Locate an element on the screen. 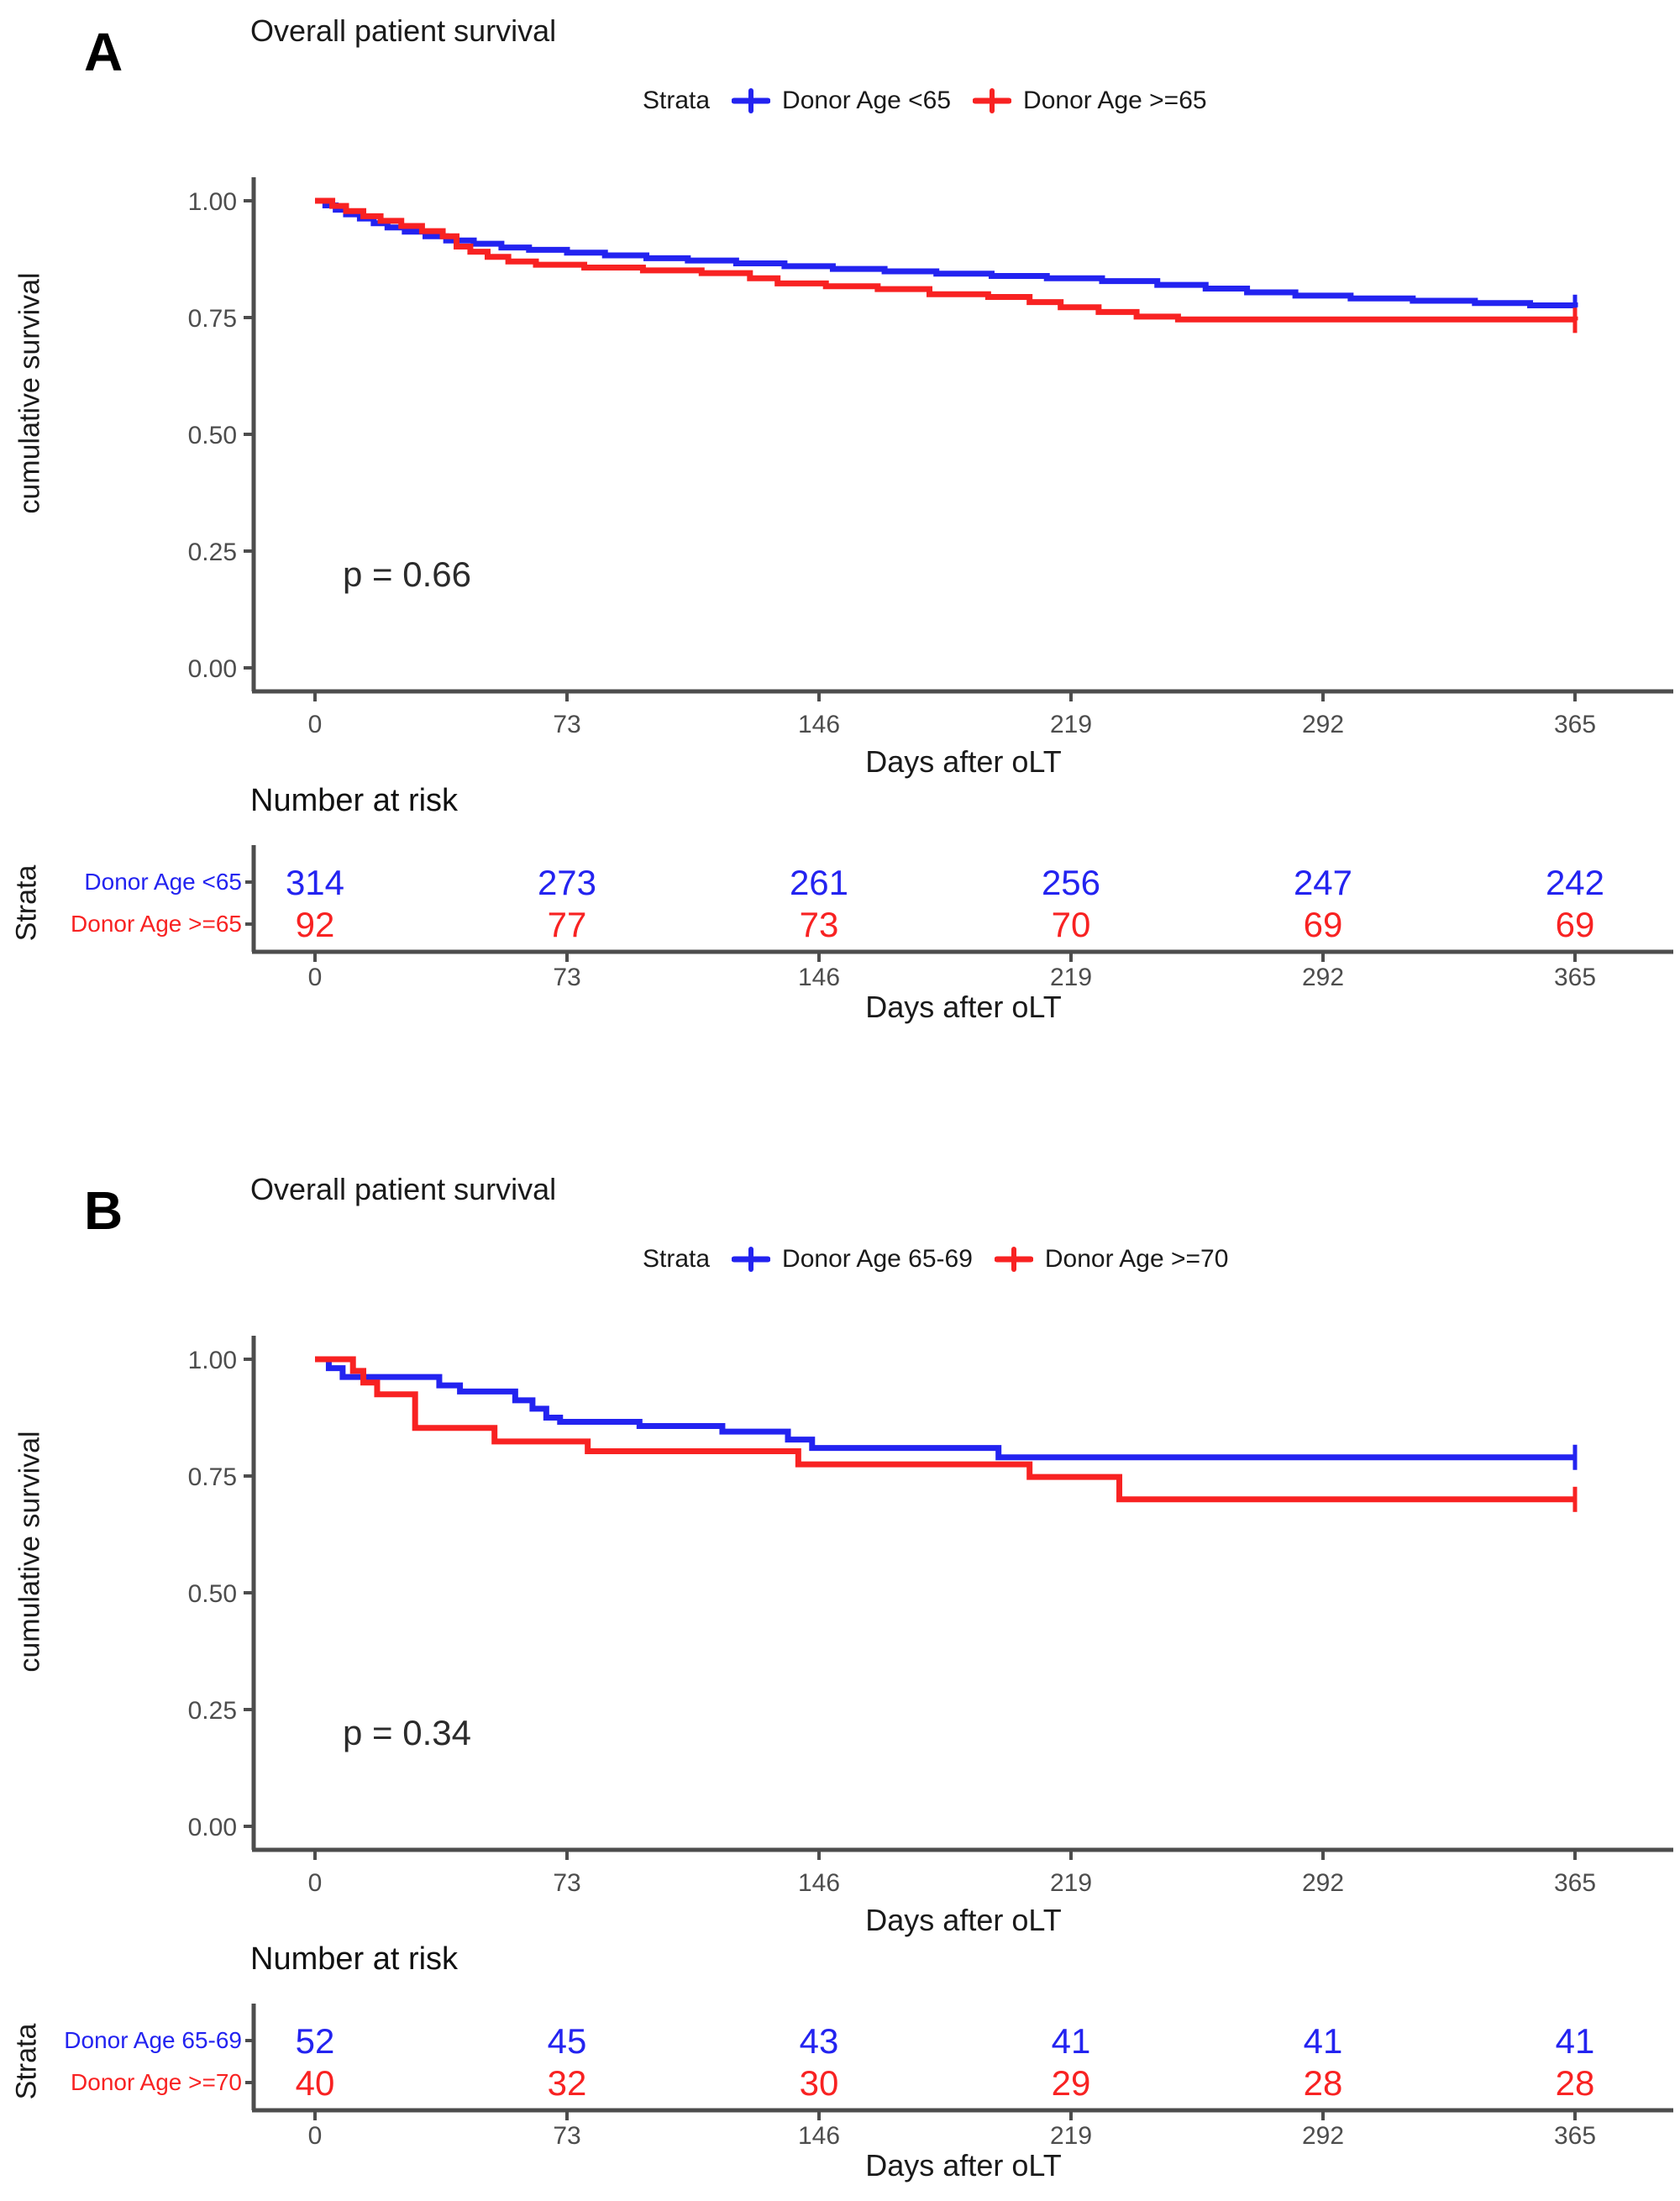 Image resolution: width=1680 pixels, height=2201 pixels. risk-count: 73 is located at coordinates (819, 924).